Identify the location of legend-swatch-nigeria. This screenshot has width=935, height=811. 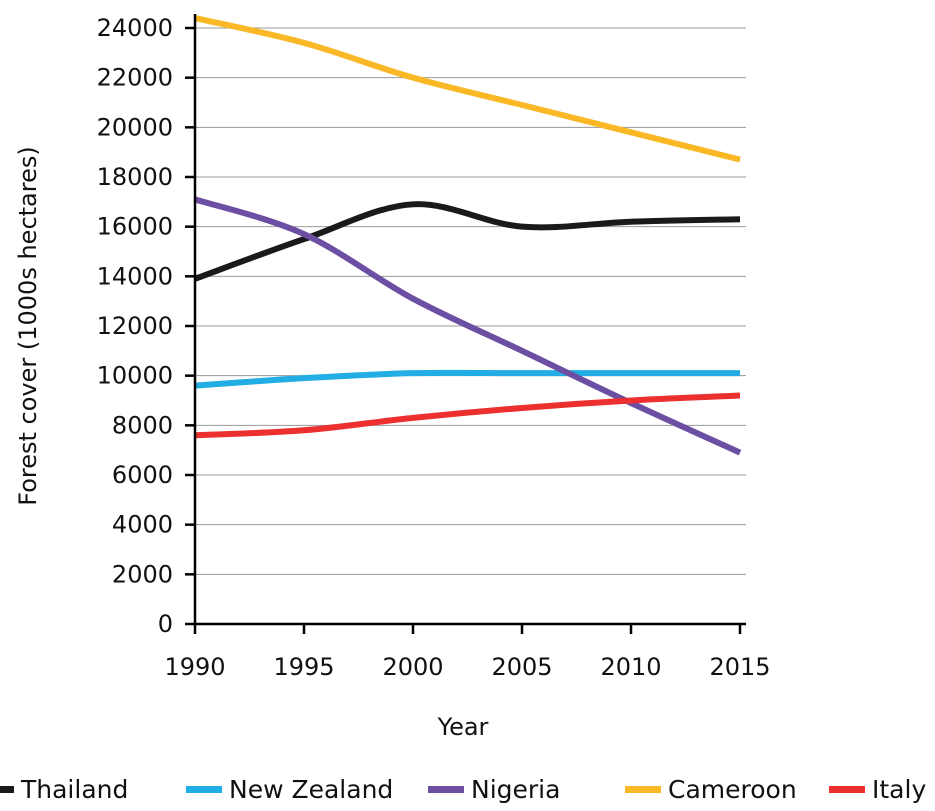
(446, 789).